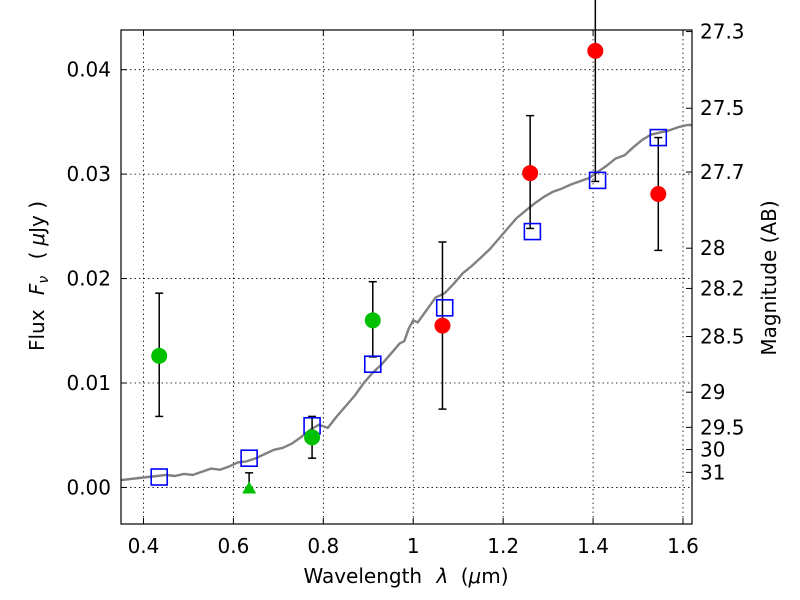  Describe the element at coordinates (88, 70) in the screenshot. I see `y-tick-label: 0.04` at that location.